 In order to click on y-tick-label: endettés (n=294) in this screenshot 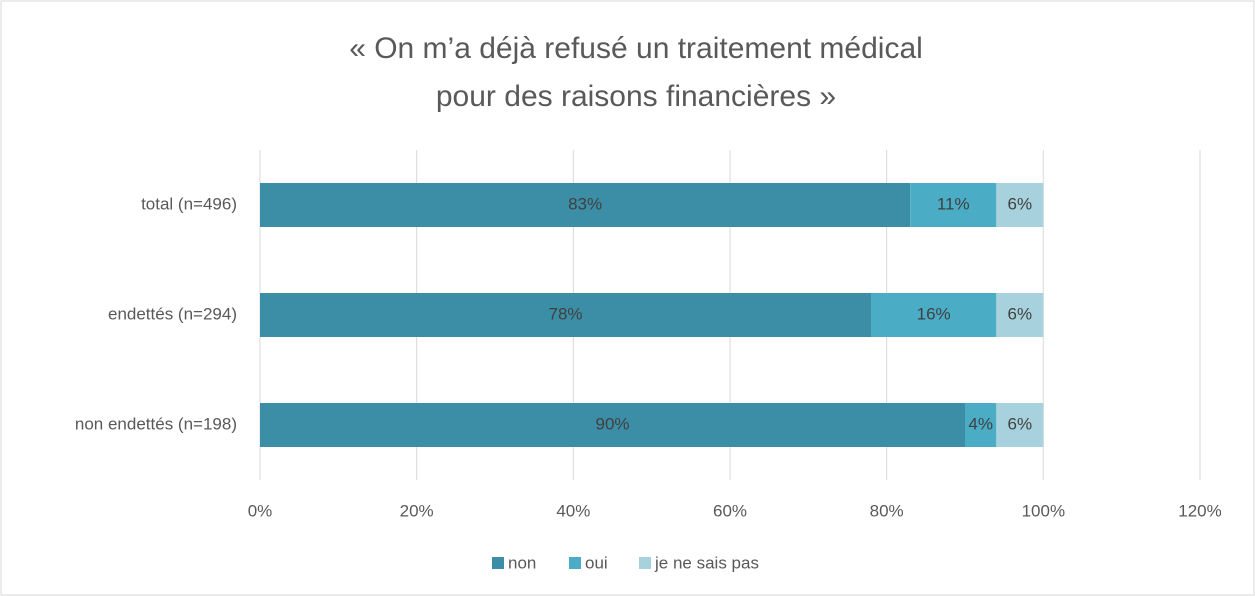, I will do `click(172, 313)`.